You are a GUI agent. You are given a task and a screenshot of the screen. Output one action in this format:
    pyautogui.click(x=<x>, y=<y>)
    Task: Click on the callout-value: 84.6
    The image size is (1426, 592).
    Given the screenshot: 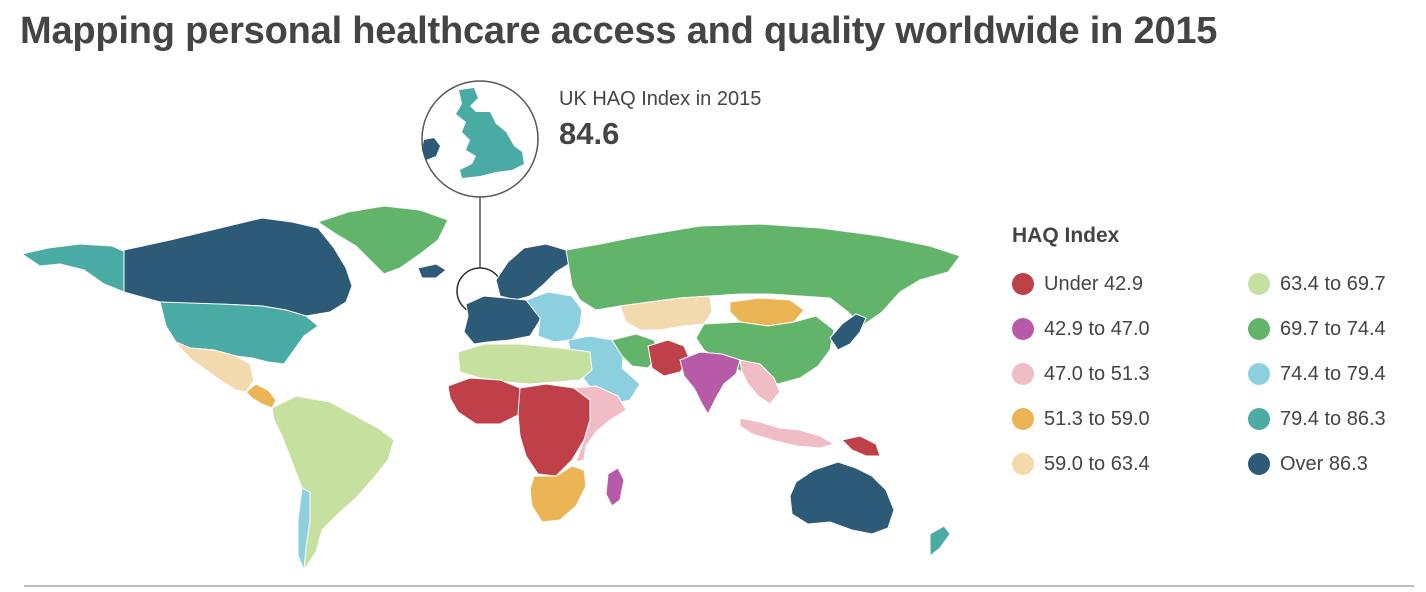 What is the action you would take?
    pyautogui.click(x=589, y=133)
    